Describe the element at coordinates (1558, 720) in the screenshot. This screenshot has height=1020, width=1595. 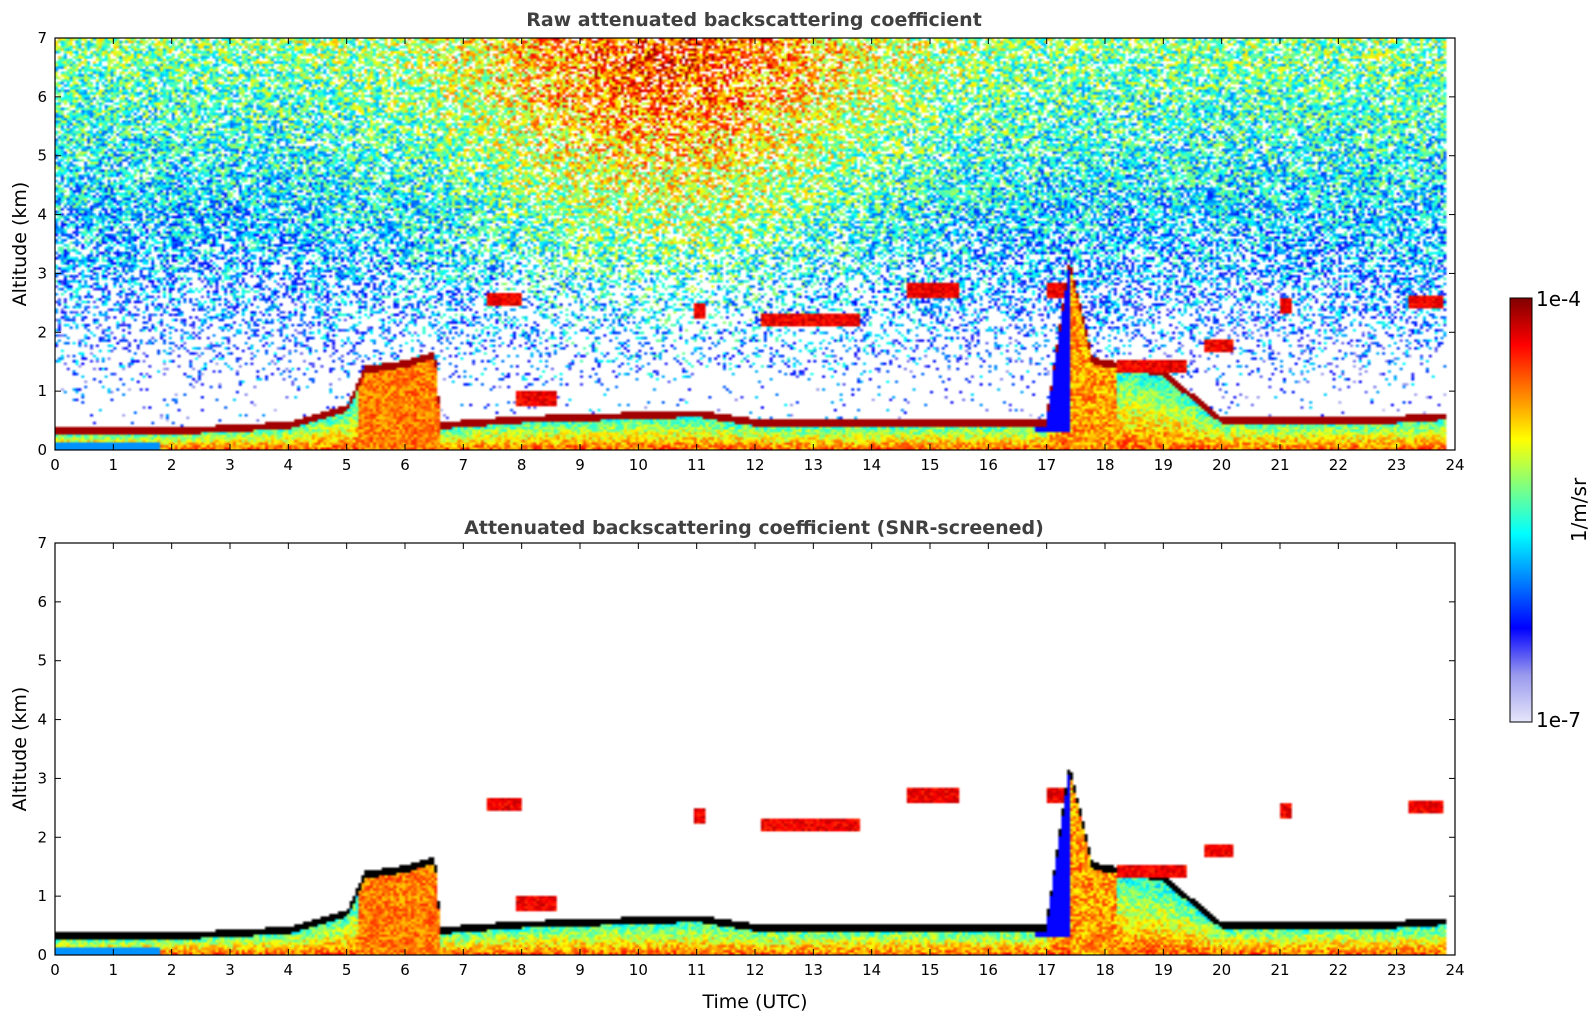
I see `colorbar-min-label: 1e-7` at that location.